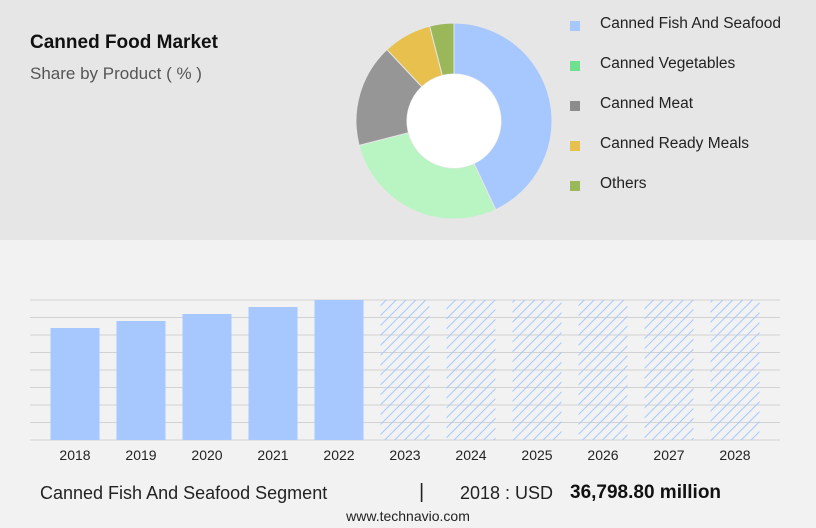  What do you see at coordinates (734, 455) in the screenshot?
I see `x-tick-label: 2028` at bounding box center [734, 455].